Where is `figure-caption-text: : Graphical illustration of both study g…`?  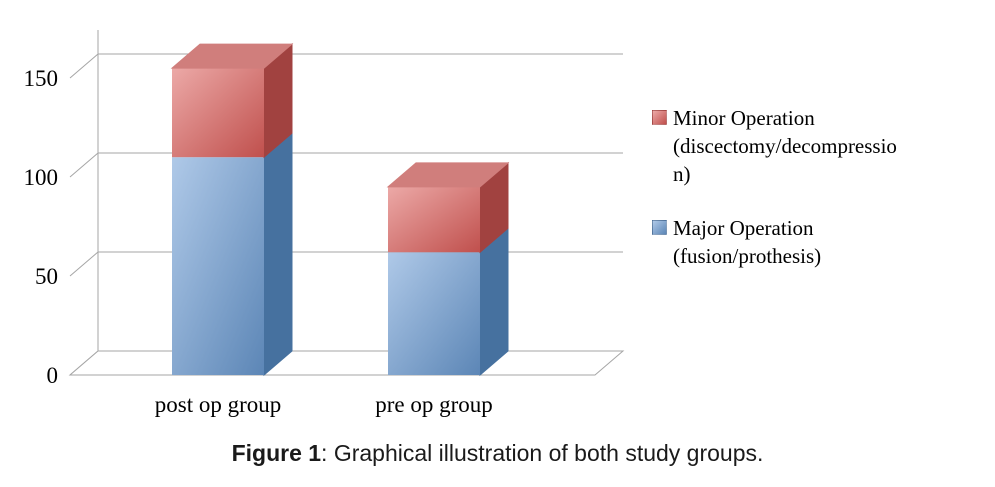
figure-caption-text: : Graphical illustration of both study g… is located at coordinates (542, 453).